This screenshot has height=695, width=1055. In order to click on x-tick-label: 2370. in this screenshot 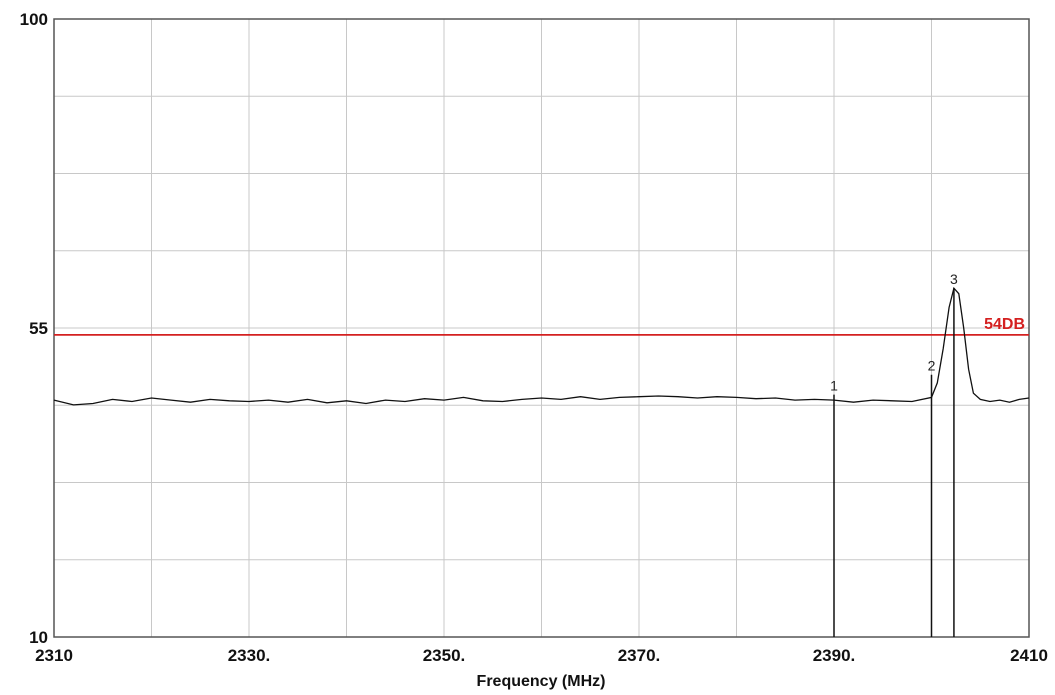, I will do `click(639, 655)`.